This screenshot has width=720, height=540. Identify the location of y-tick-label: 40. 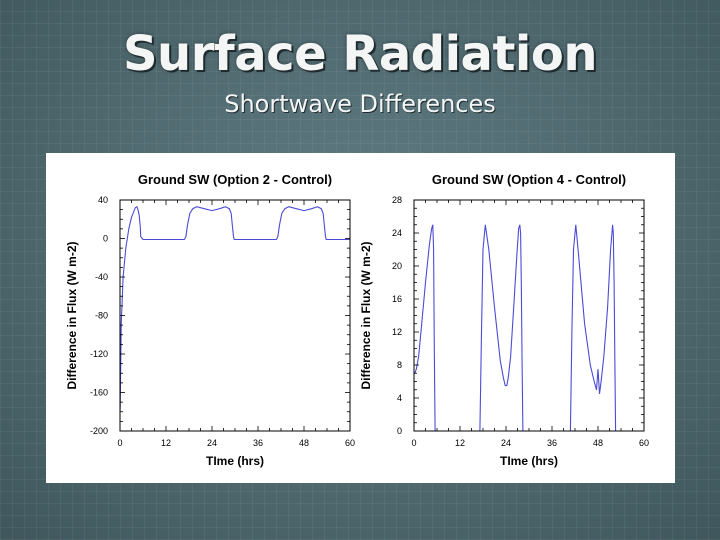
(103, 200).